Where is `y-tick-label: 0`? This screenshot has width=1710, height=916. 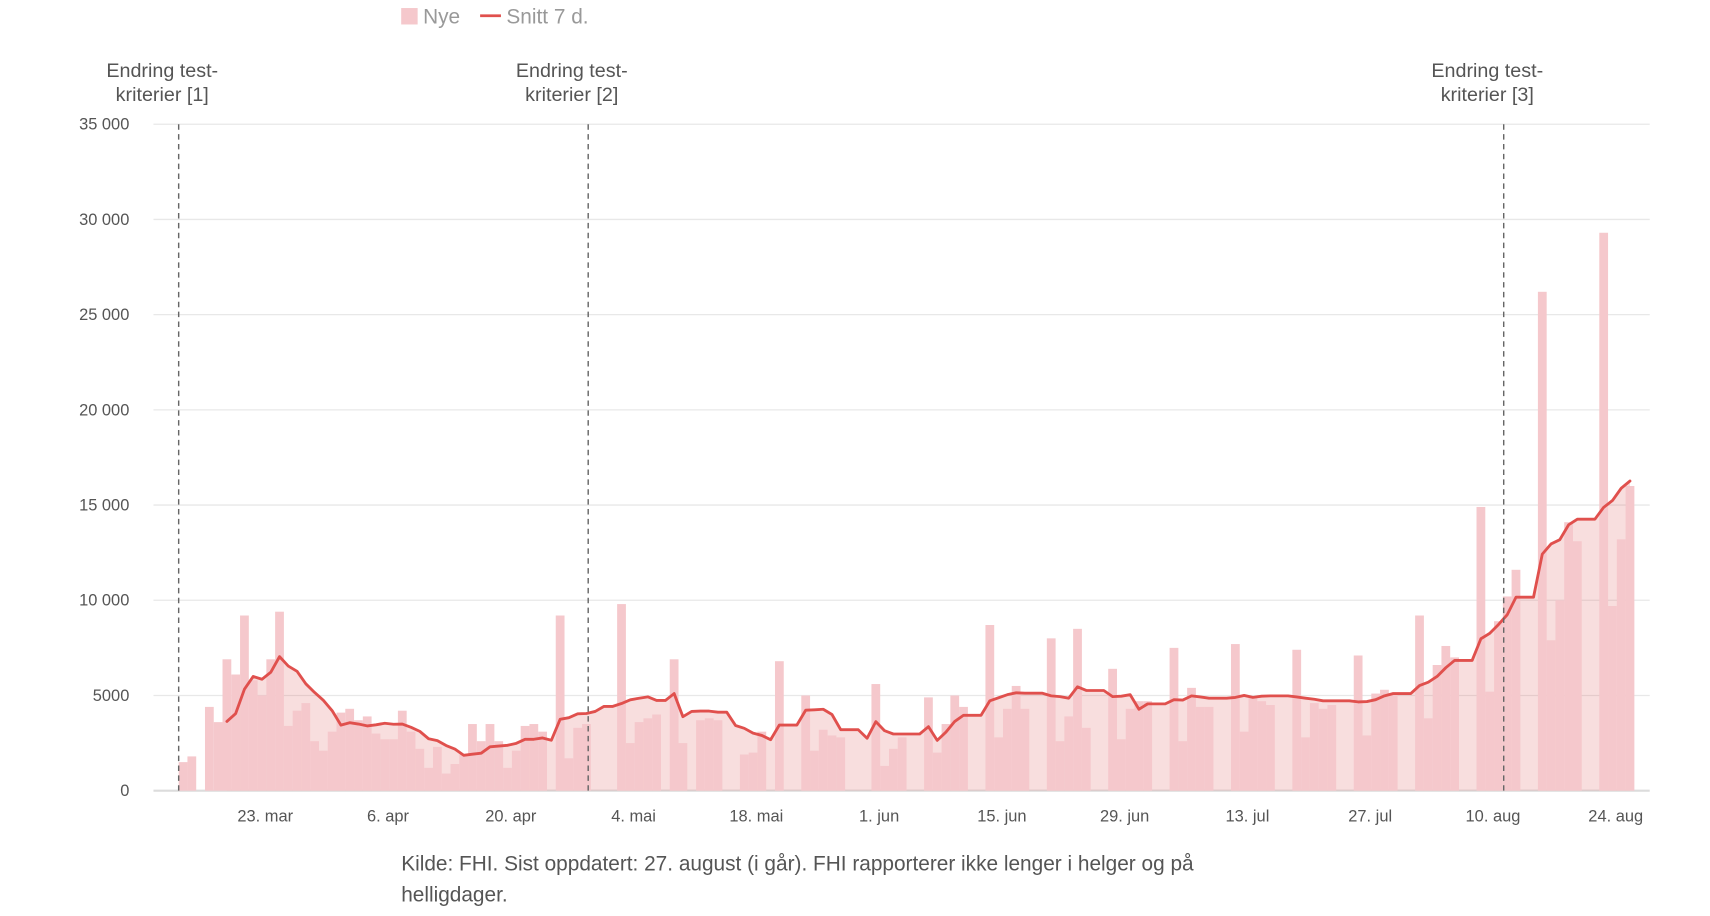 y-tick-label: 0 is located at coordinates (124, 791).